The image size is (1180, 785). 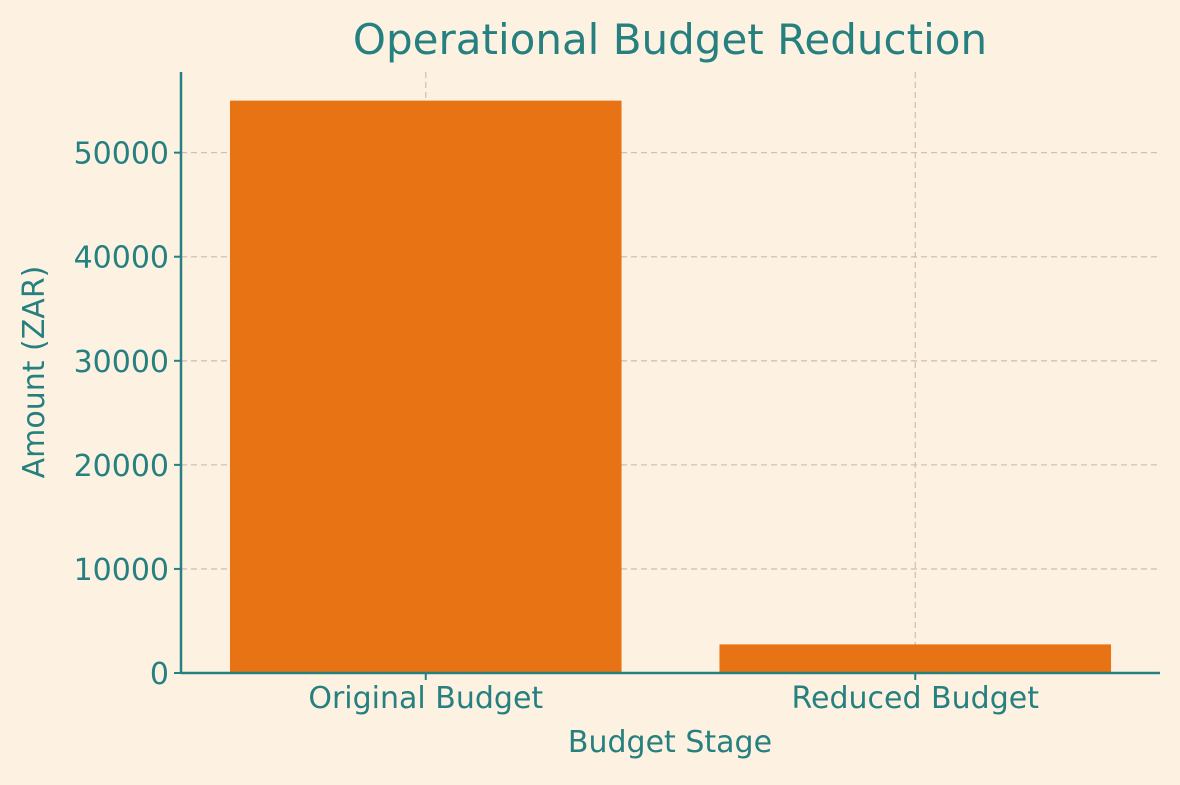 What do you see at coordinates (916, 698) in the screenshot?
I see `x-tick-label: Reduced Budget` at bounding box center [916, 698].